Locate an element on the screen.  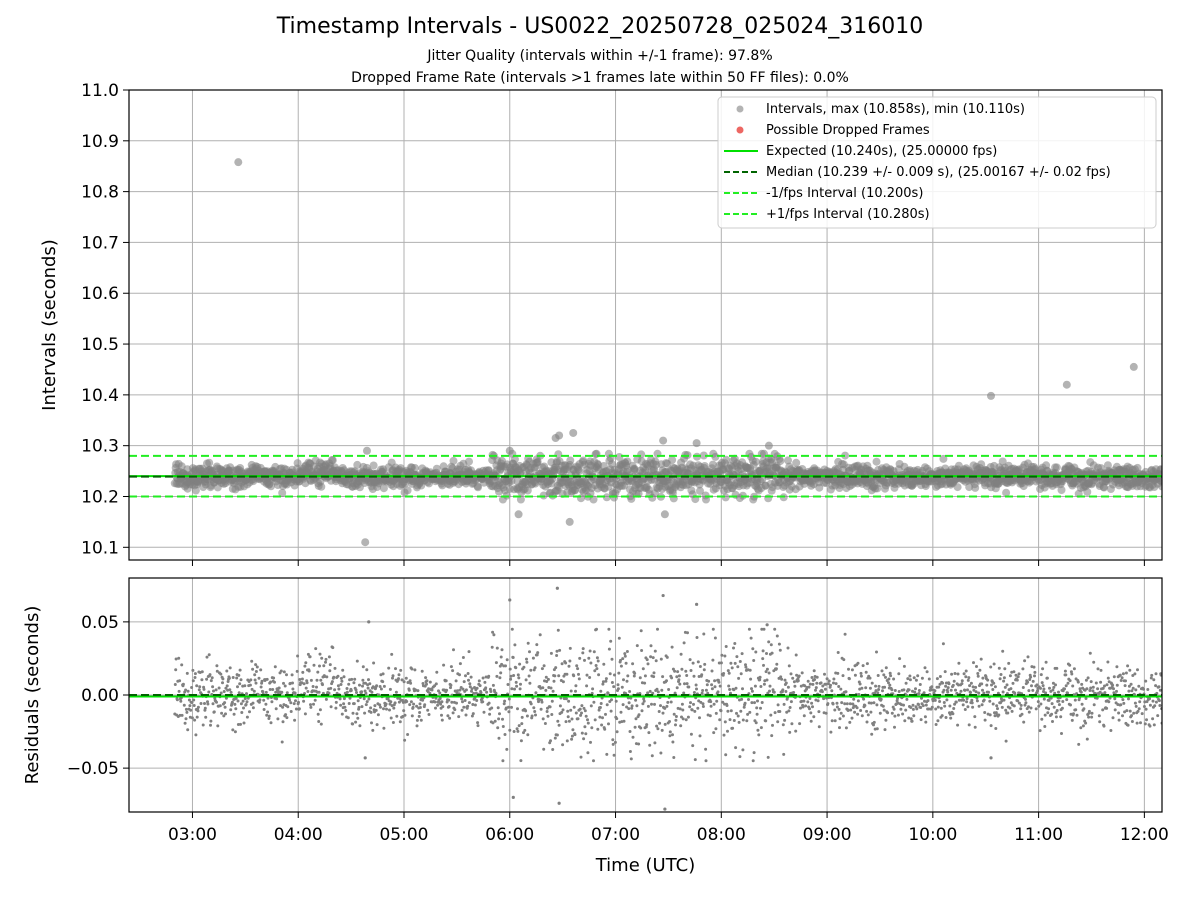
residual-outlier-point is located at coordinates (767, 625).